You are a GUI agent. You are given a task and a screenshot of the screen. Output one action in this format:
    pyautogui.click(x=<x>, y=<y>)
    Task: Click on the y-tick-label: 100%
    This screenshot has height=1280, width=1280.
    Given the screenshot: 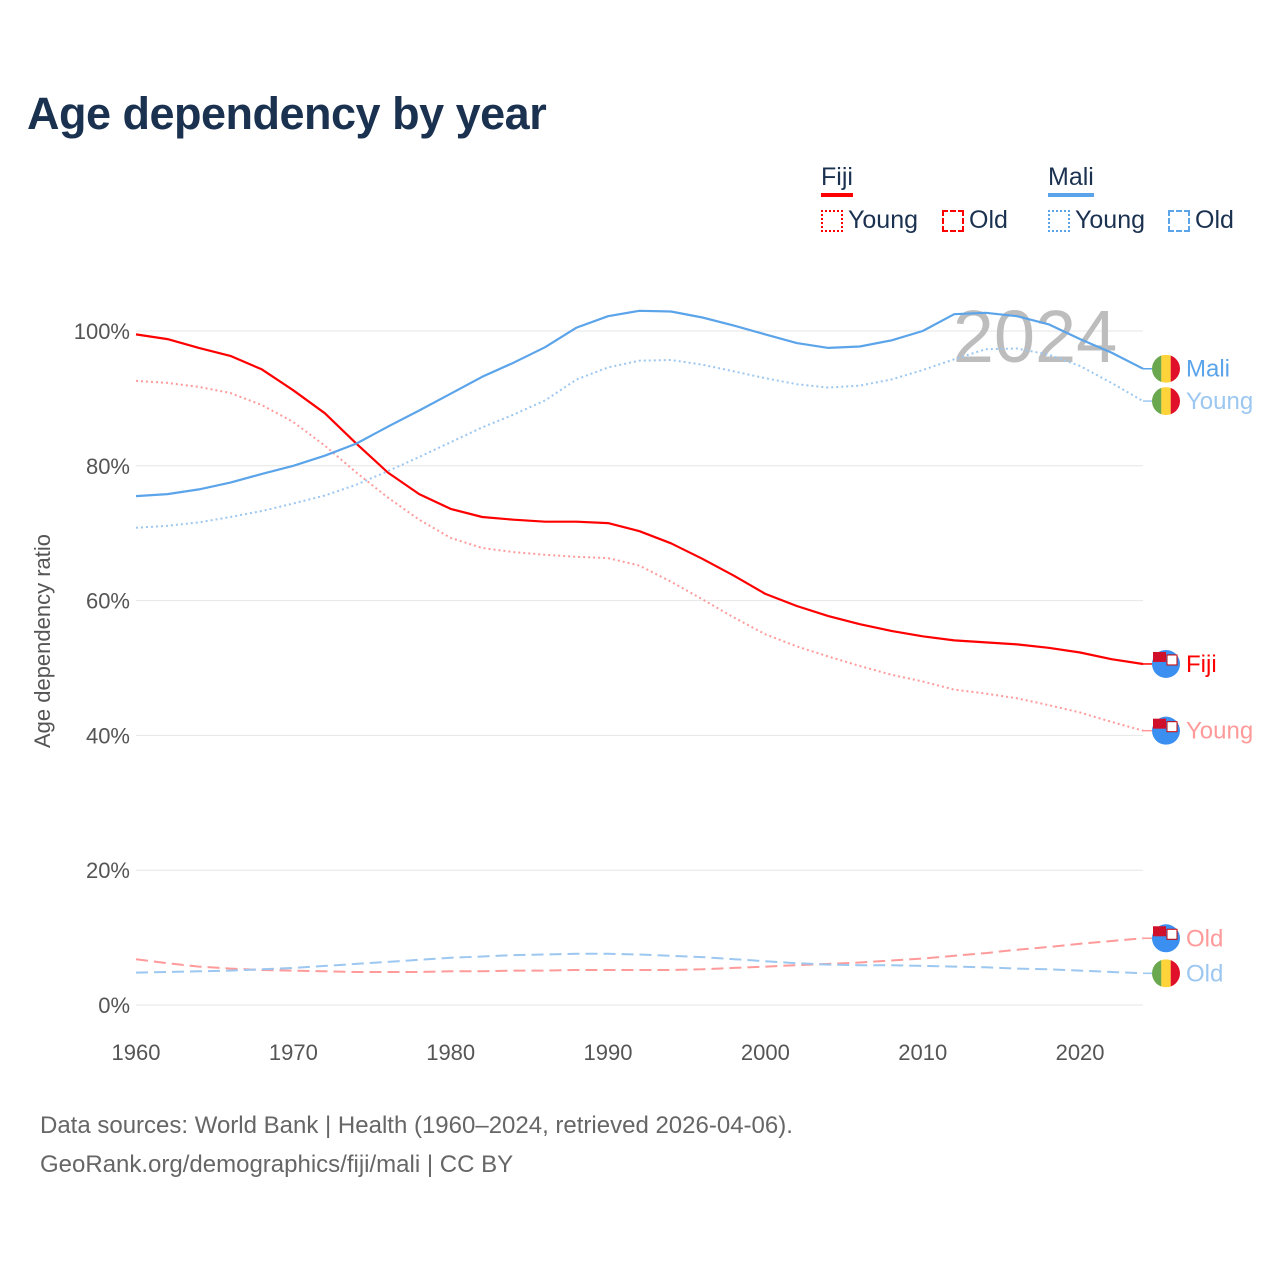 What is the action you would take?
    pyautogui.click(x=102, y=331)
    